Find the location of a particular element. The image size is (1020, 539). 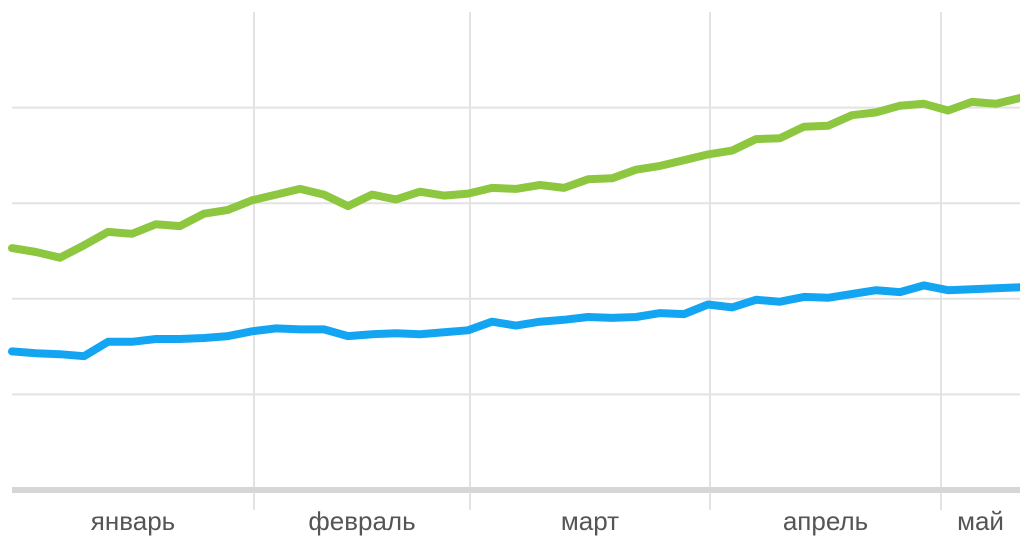

x-tick-label: январь is located at coordinates (133, 521).